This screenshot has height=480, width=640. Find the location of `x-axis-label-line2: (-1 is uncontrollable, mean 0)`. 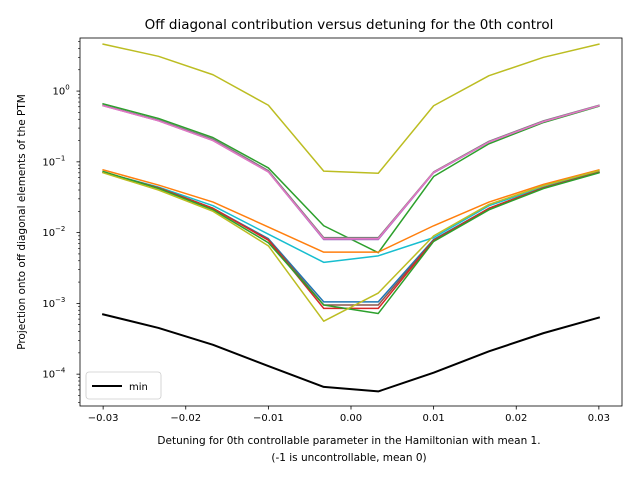

x-axis-label-line2: (-1 is uncontrollable, mean 0) is located at coordinates (348, 458).